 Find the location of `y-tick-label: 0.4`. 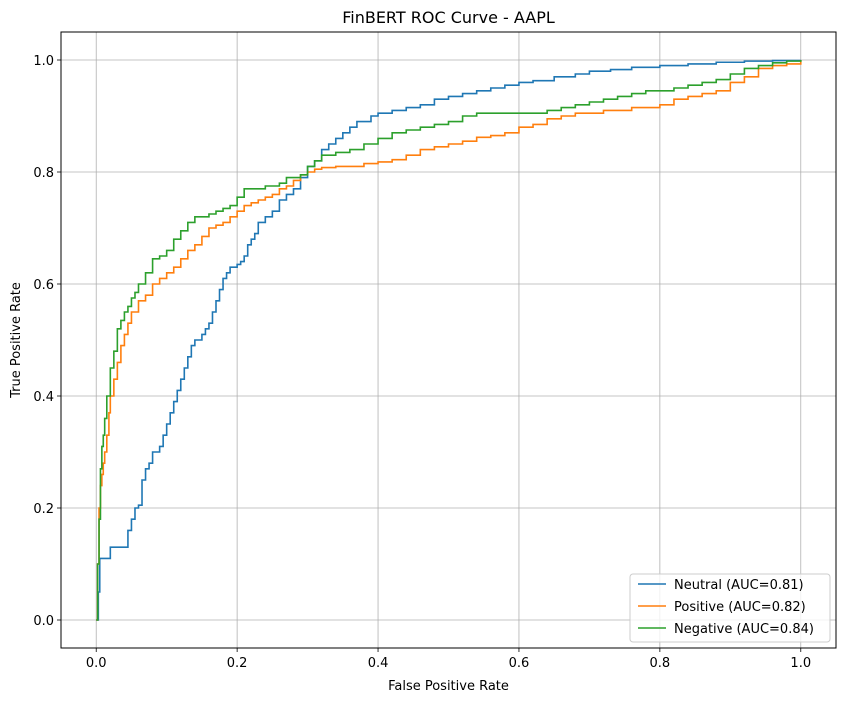

y-tick-label: 0.4 is located at coordinates (43, 397).